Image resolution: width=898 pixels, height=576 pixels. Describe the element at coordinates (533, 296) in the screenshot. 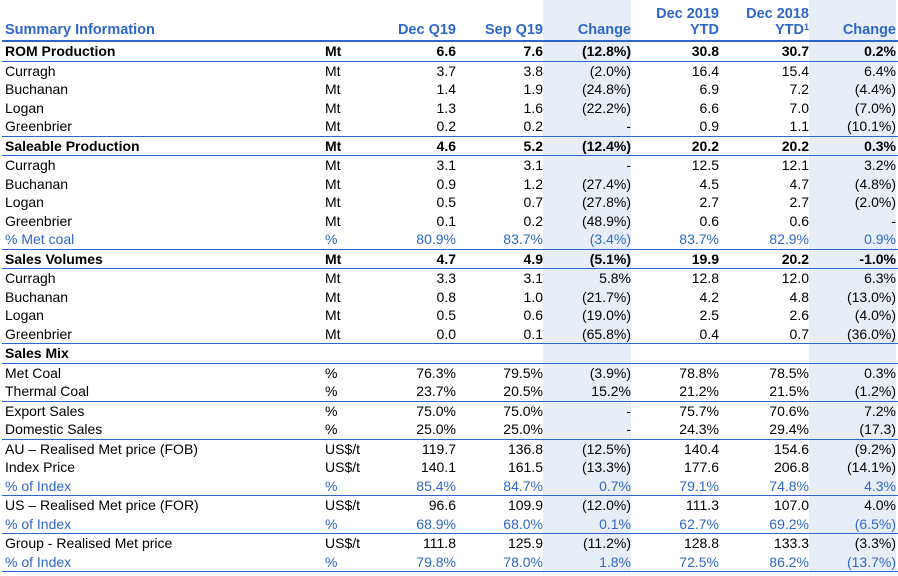

I see `cell-sep-q19: 1.0` at that location.